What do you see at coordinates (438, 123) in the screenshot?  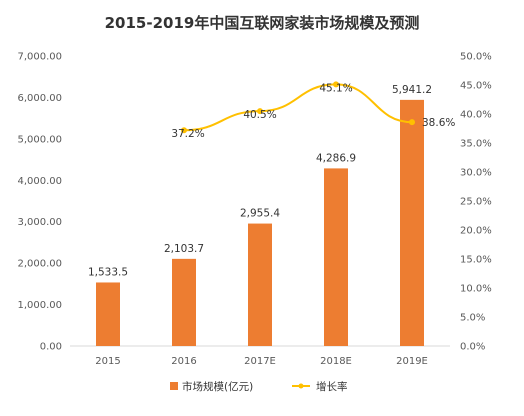 I see `line-data-label: 38.6%` at bounding box center [438, 123].